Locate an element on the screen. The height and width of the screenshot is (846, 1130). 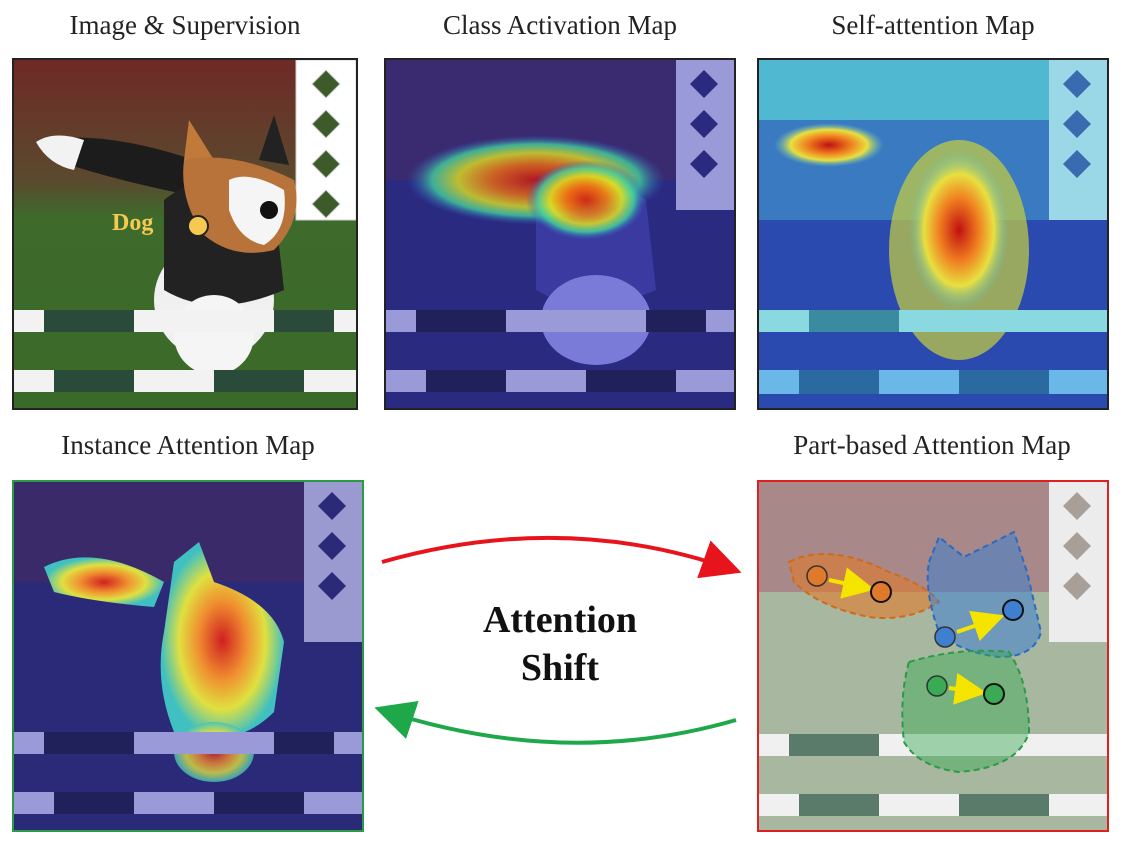
point-label: Dog is located at coordinates (132, 223).